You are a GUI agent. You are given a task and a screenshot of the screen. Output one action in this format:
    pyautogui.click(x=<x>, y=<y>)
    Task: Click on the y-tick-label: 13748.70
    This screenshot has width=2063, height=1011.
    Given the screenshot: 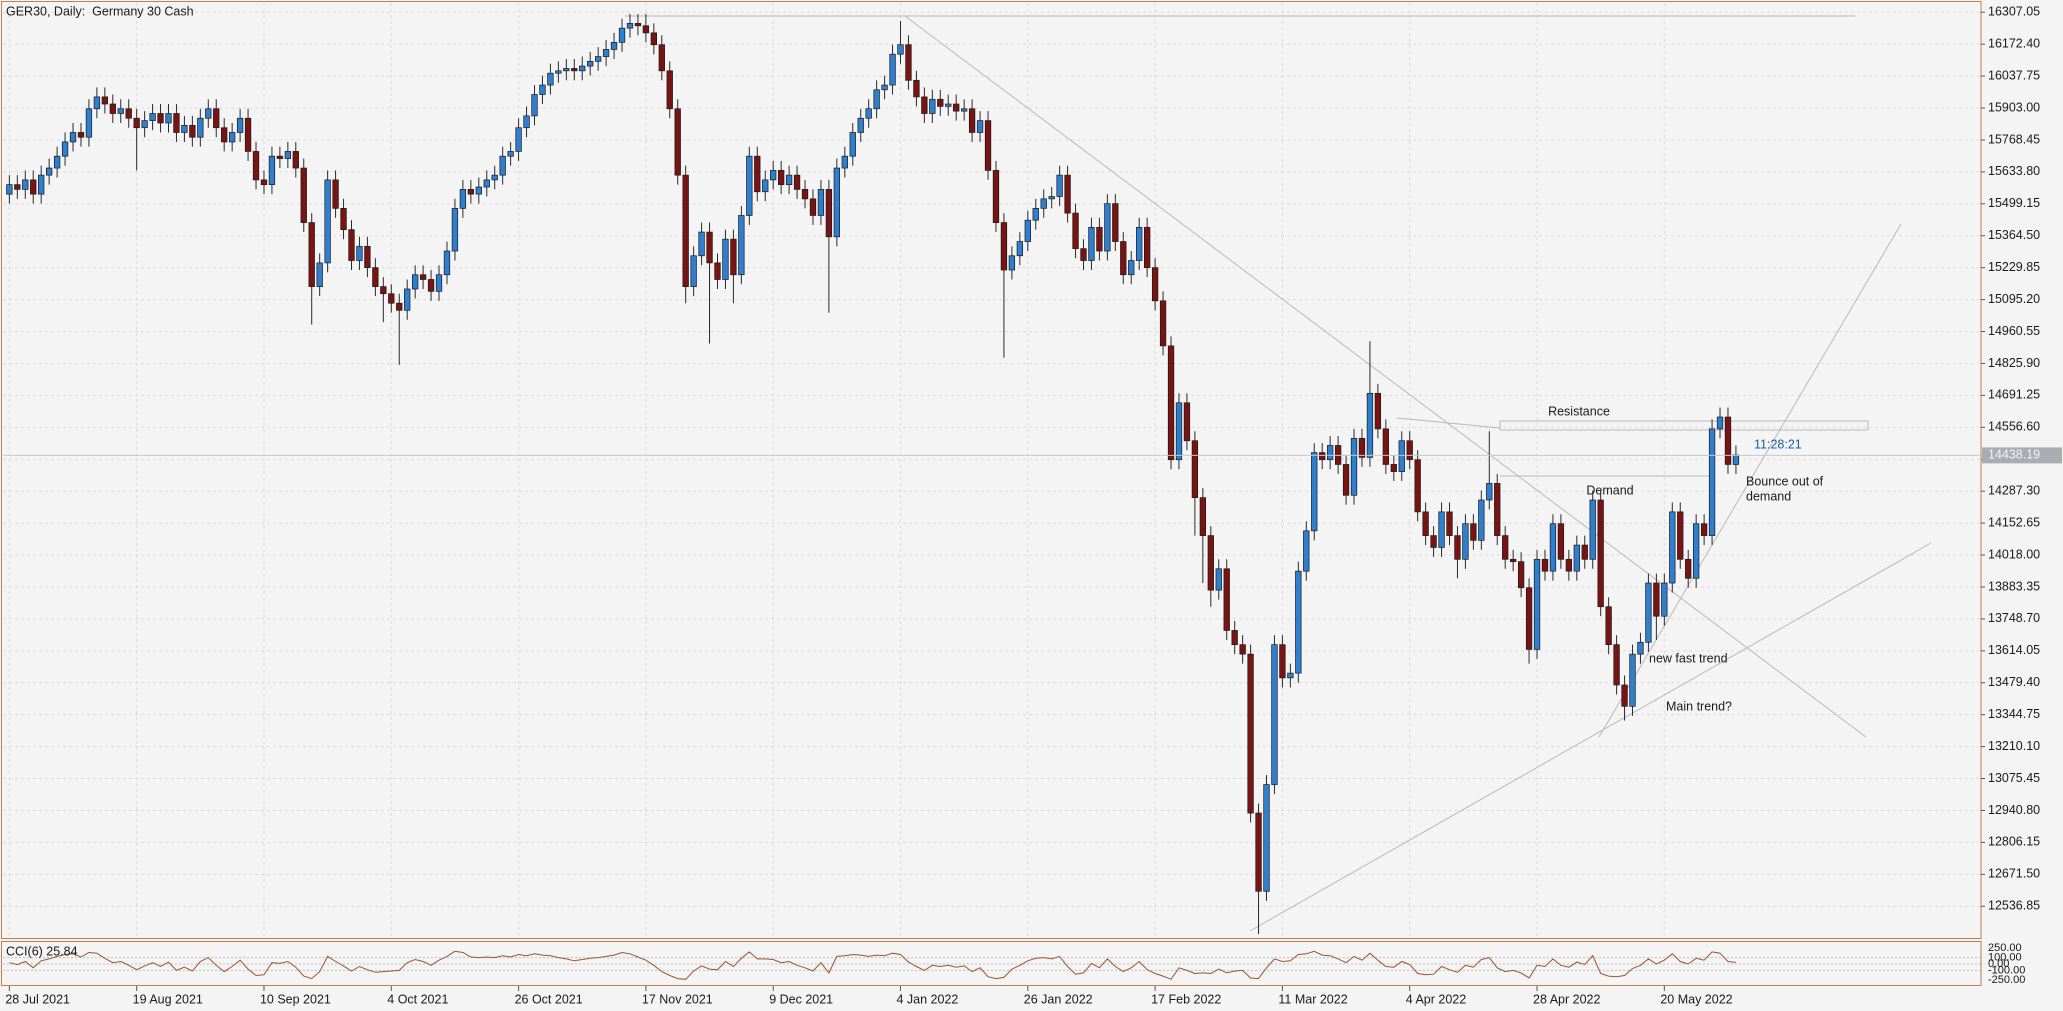 What is the action you would take?
    pyautogui.click(x=2014, y=618)
    